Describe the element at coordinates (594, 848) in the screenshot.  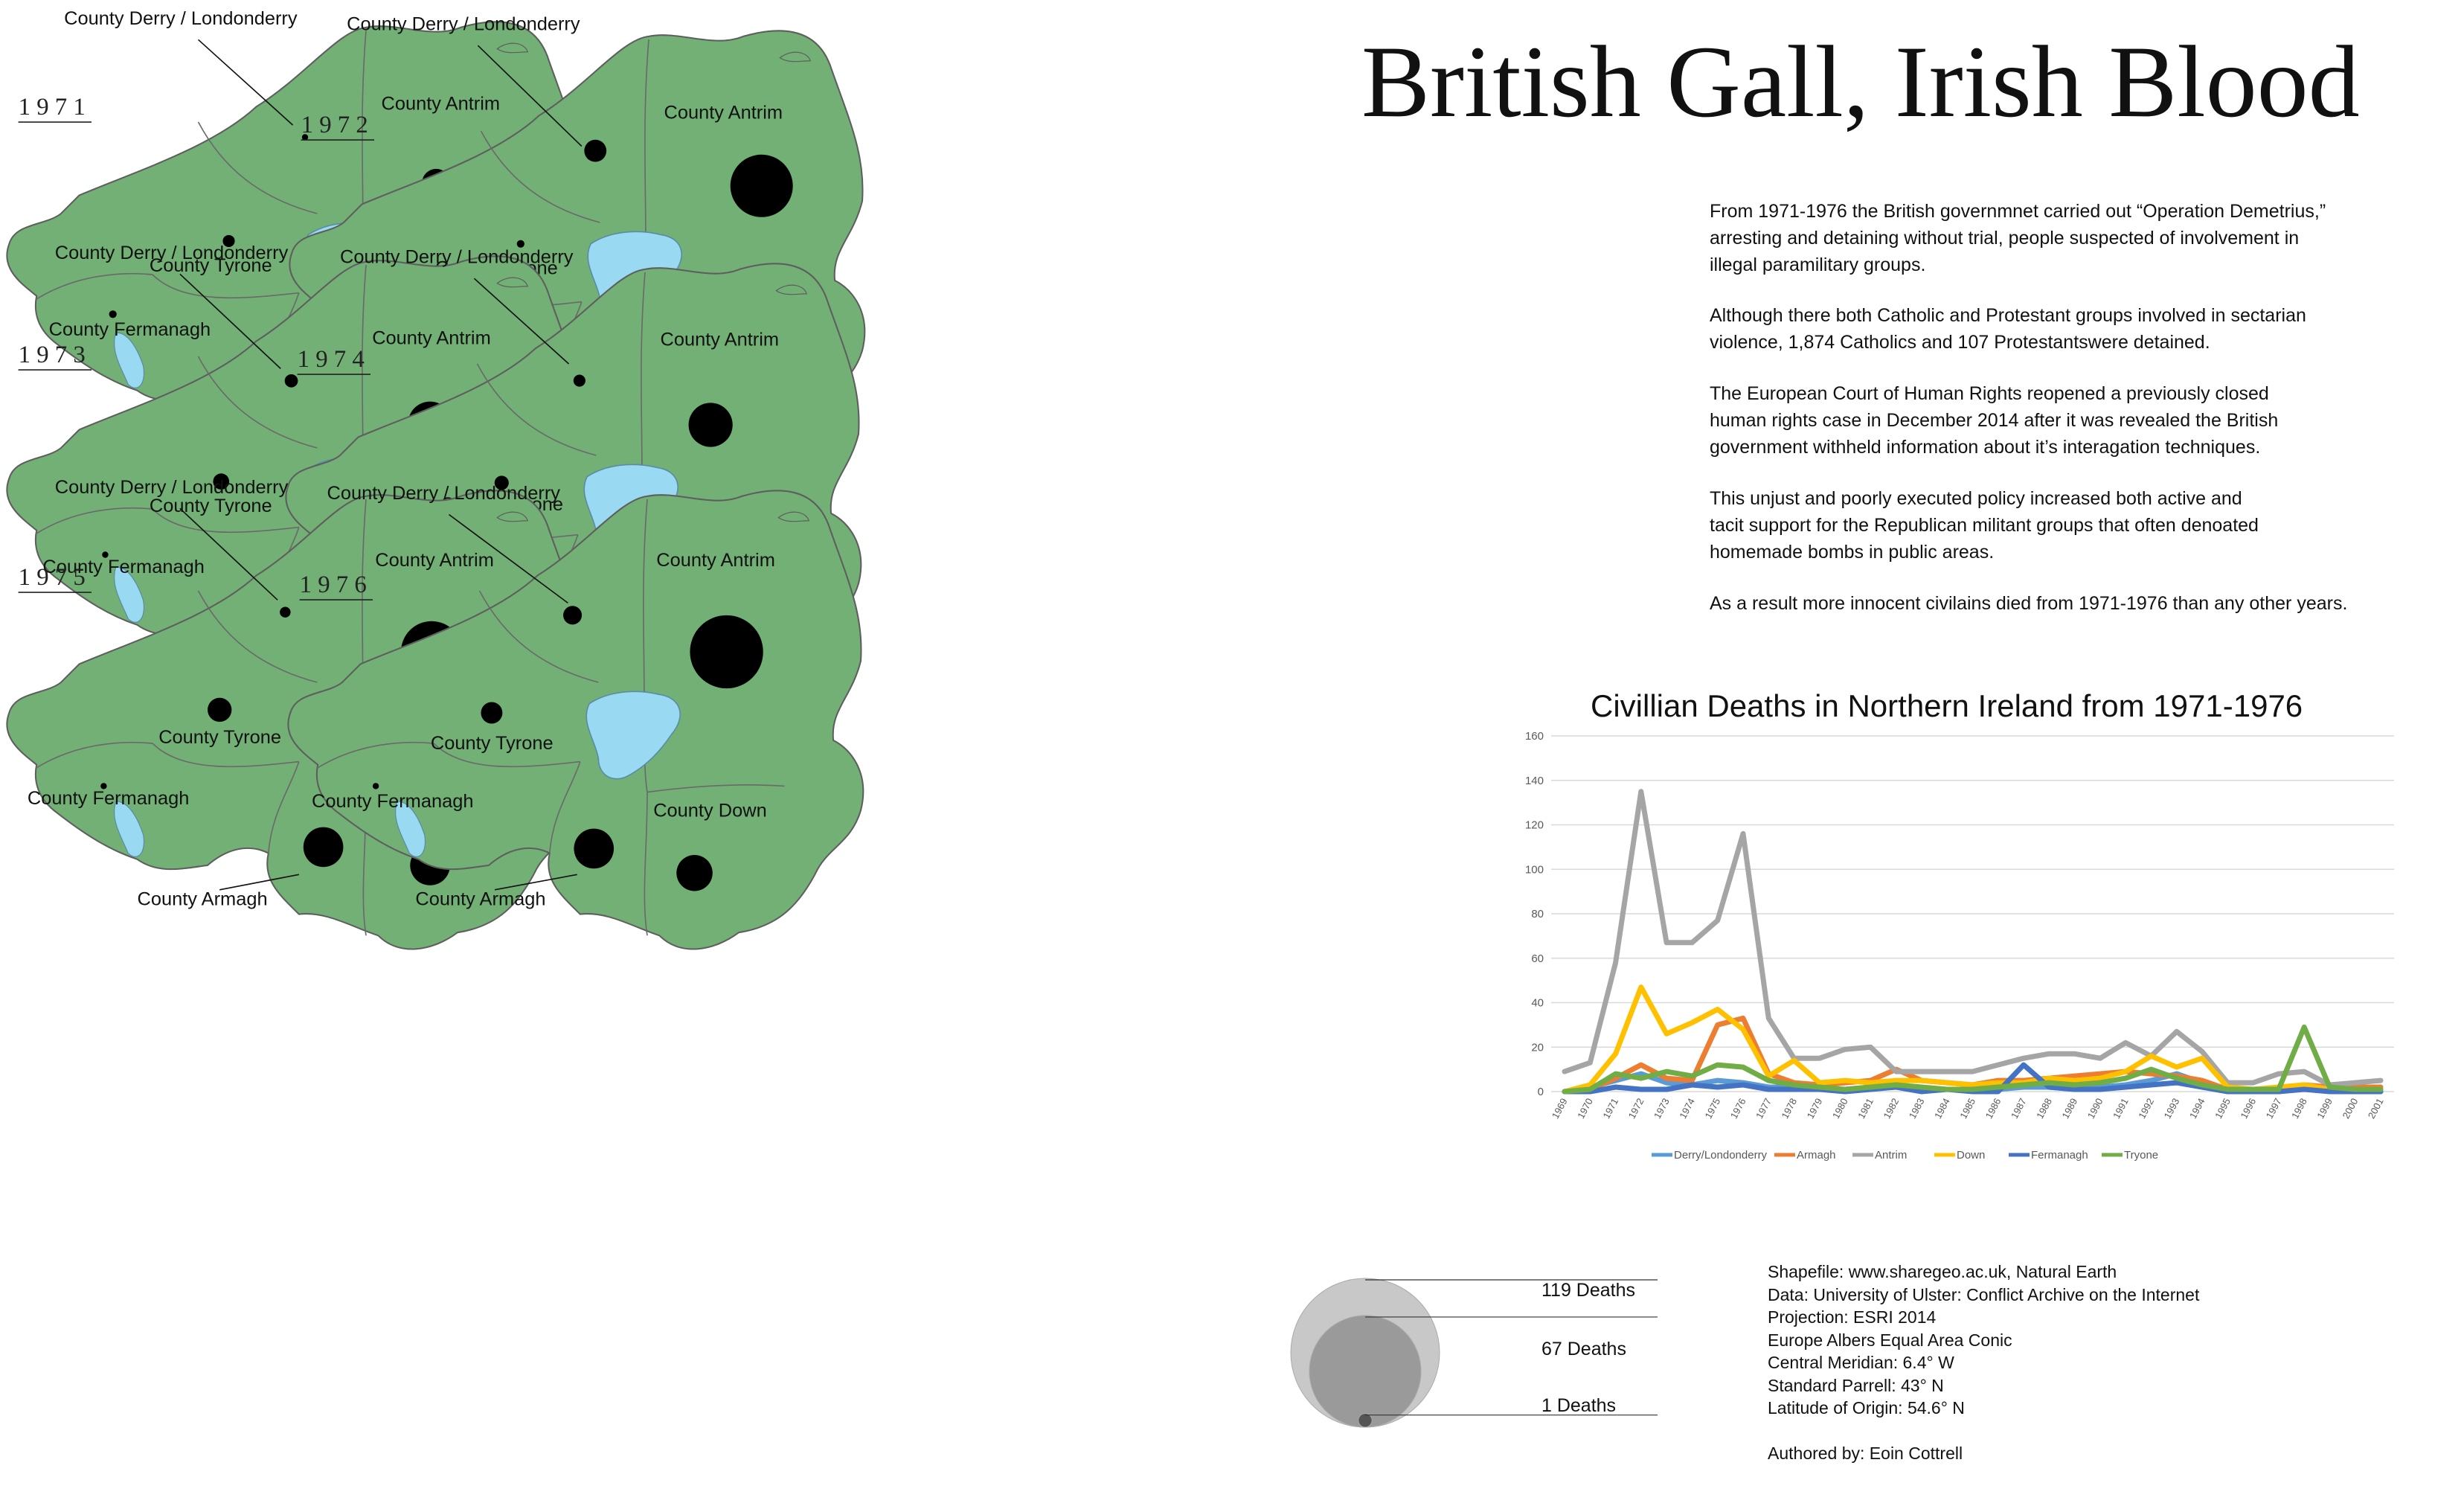
I see `death-symbol-armagh` at that location.